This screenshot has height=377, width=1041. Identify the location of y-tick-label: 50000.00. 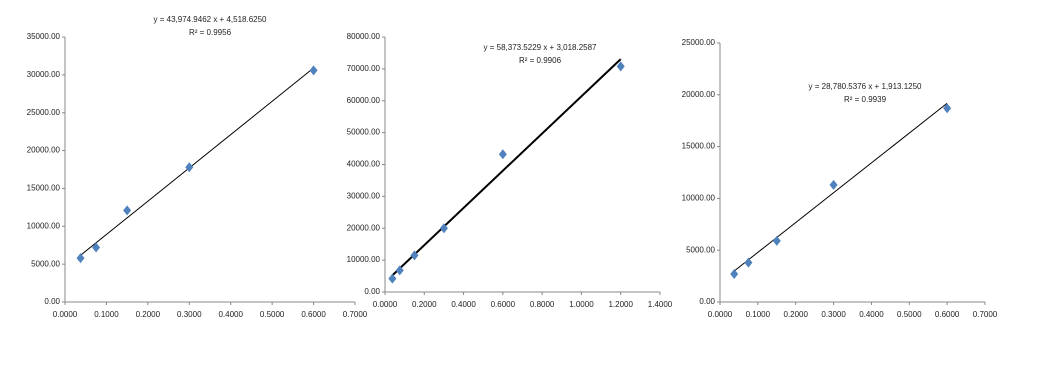
(364, 132).